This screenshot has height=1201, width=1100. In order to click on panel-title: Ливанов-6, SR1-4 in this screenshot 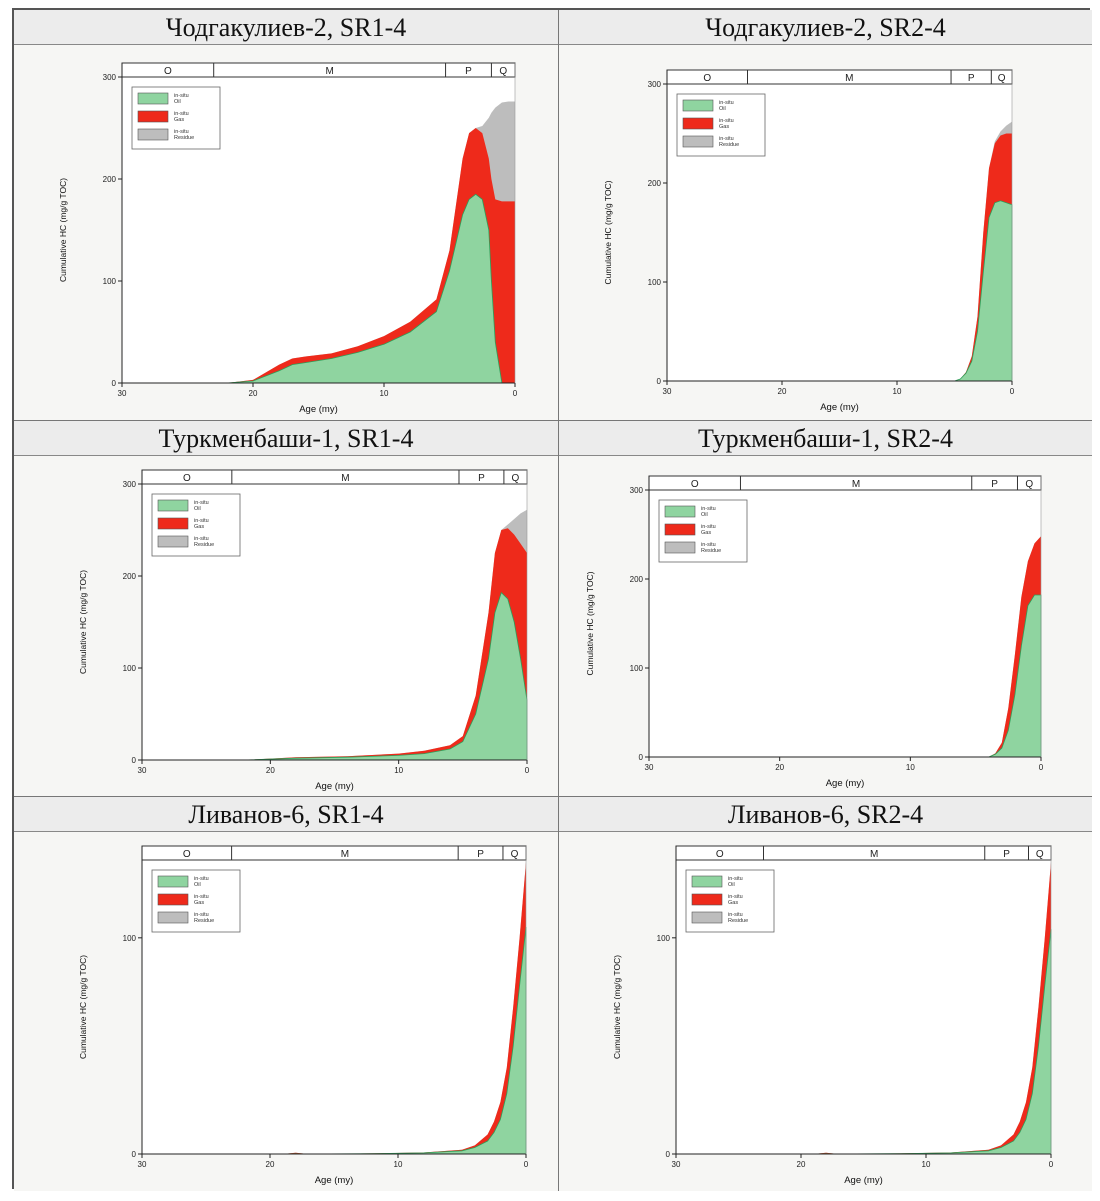, I will do `click(286, 814)`.